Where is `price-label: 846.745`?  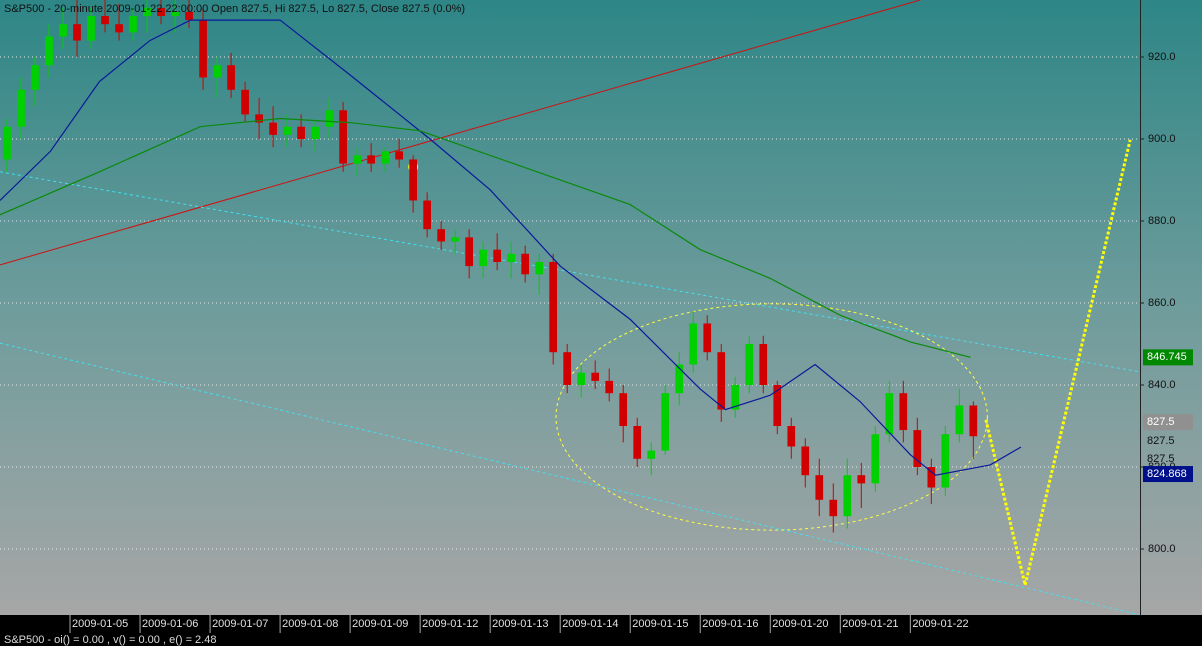
price-label: 846.745 is located at coordinates (1167, 357).